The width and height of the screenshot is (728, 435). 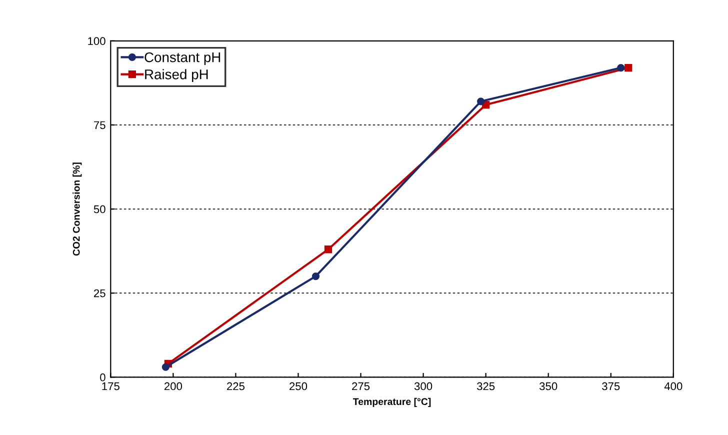 I want to click on x-tick-label: 375, so click(x=611, y=386).